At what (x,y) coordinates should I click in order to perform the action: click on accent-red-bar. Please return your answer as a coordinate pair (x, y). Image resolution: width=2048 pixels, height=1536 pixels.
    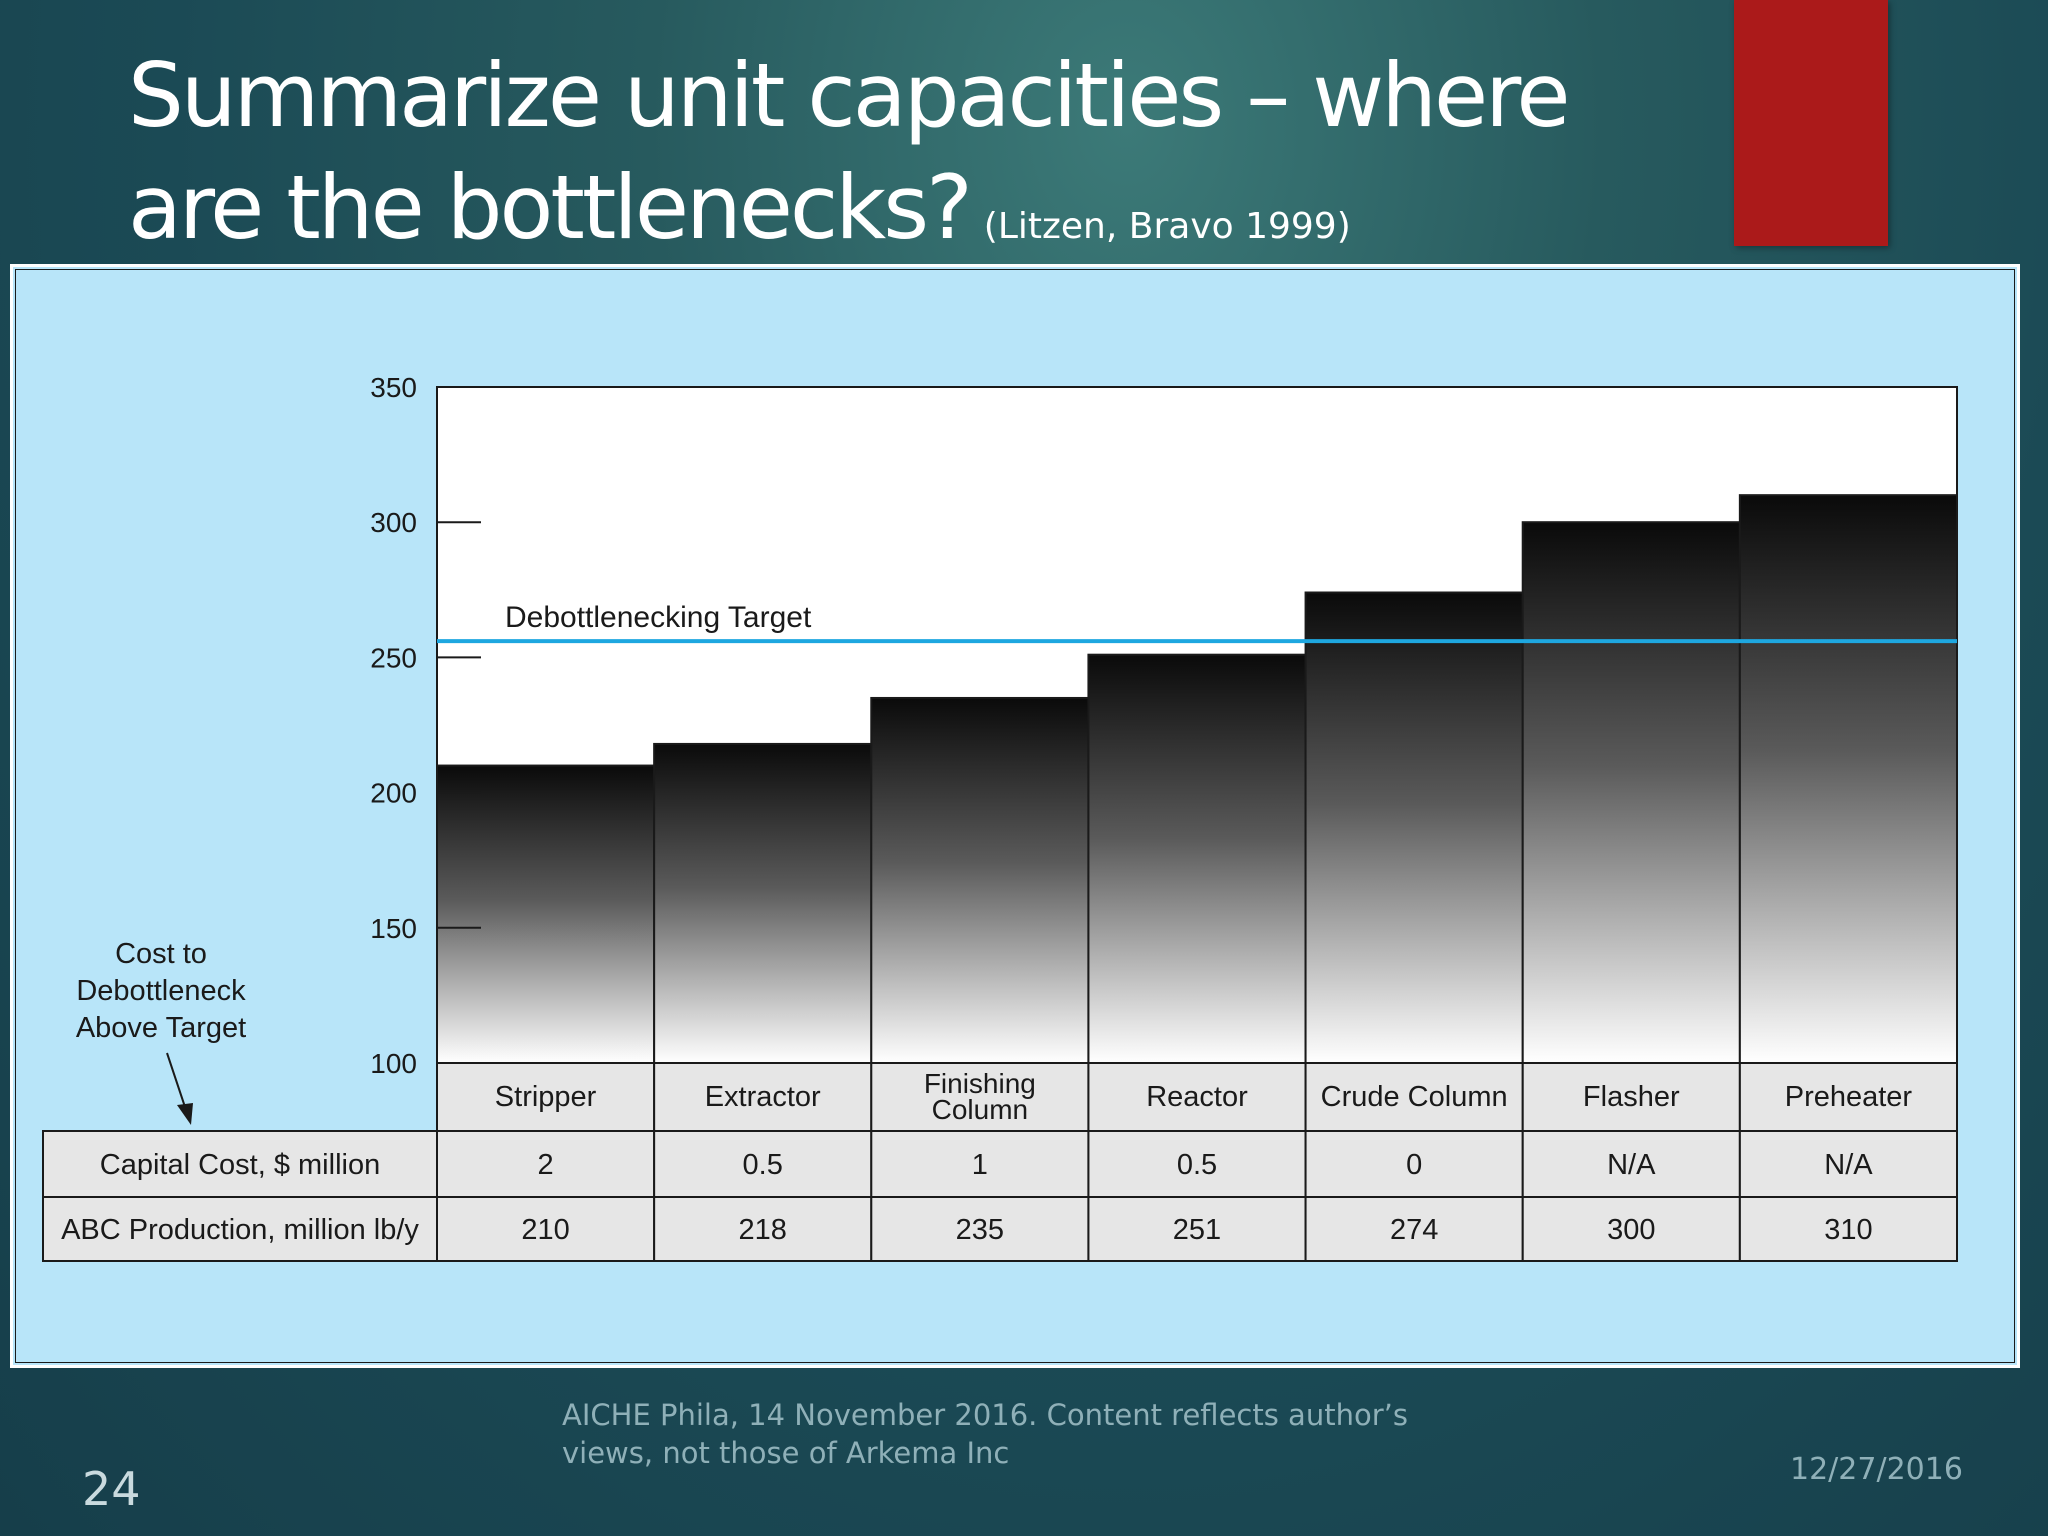
    Looking at the image, I should click on (1811, 123).